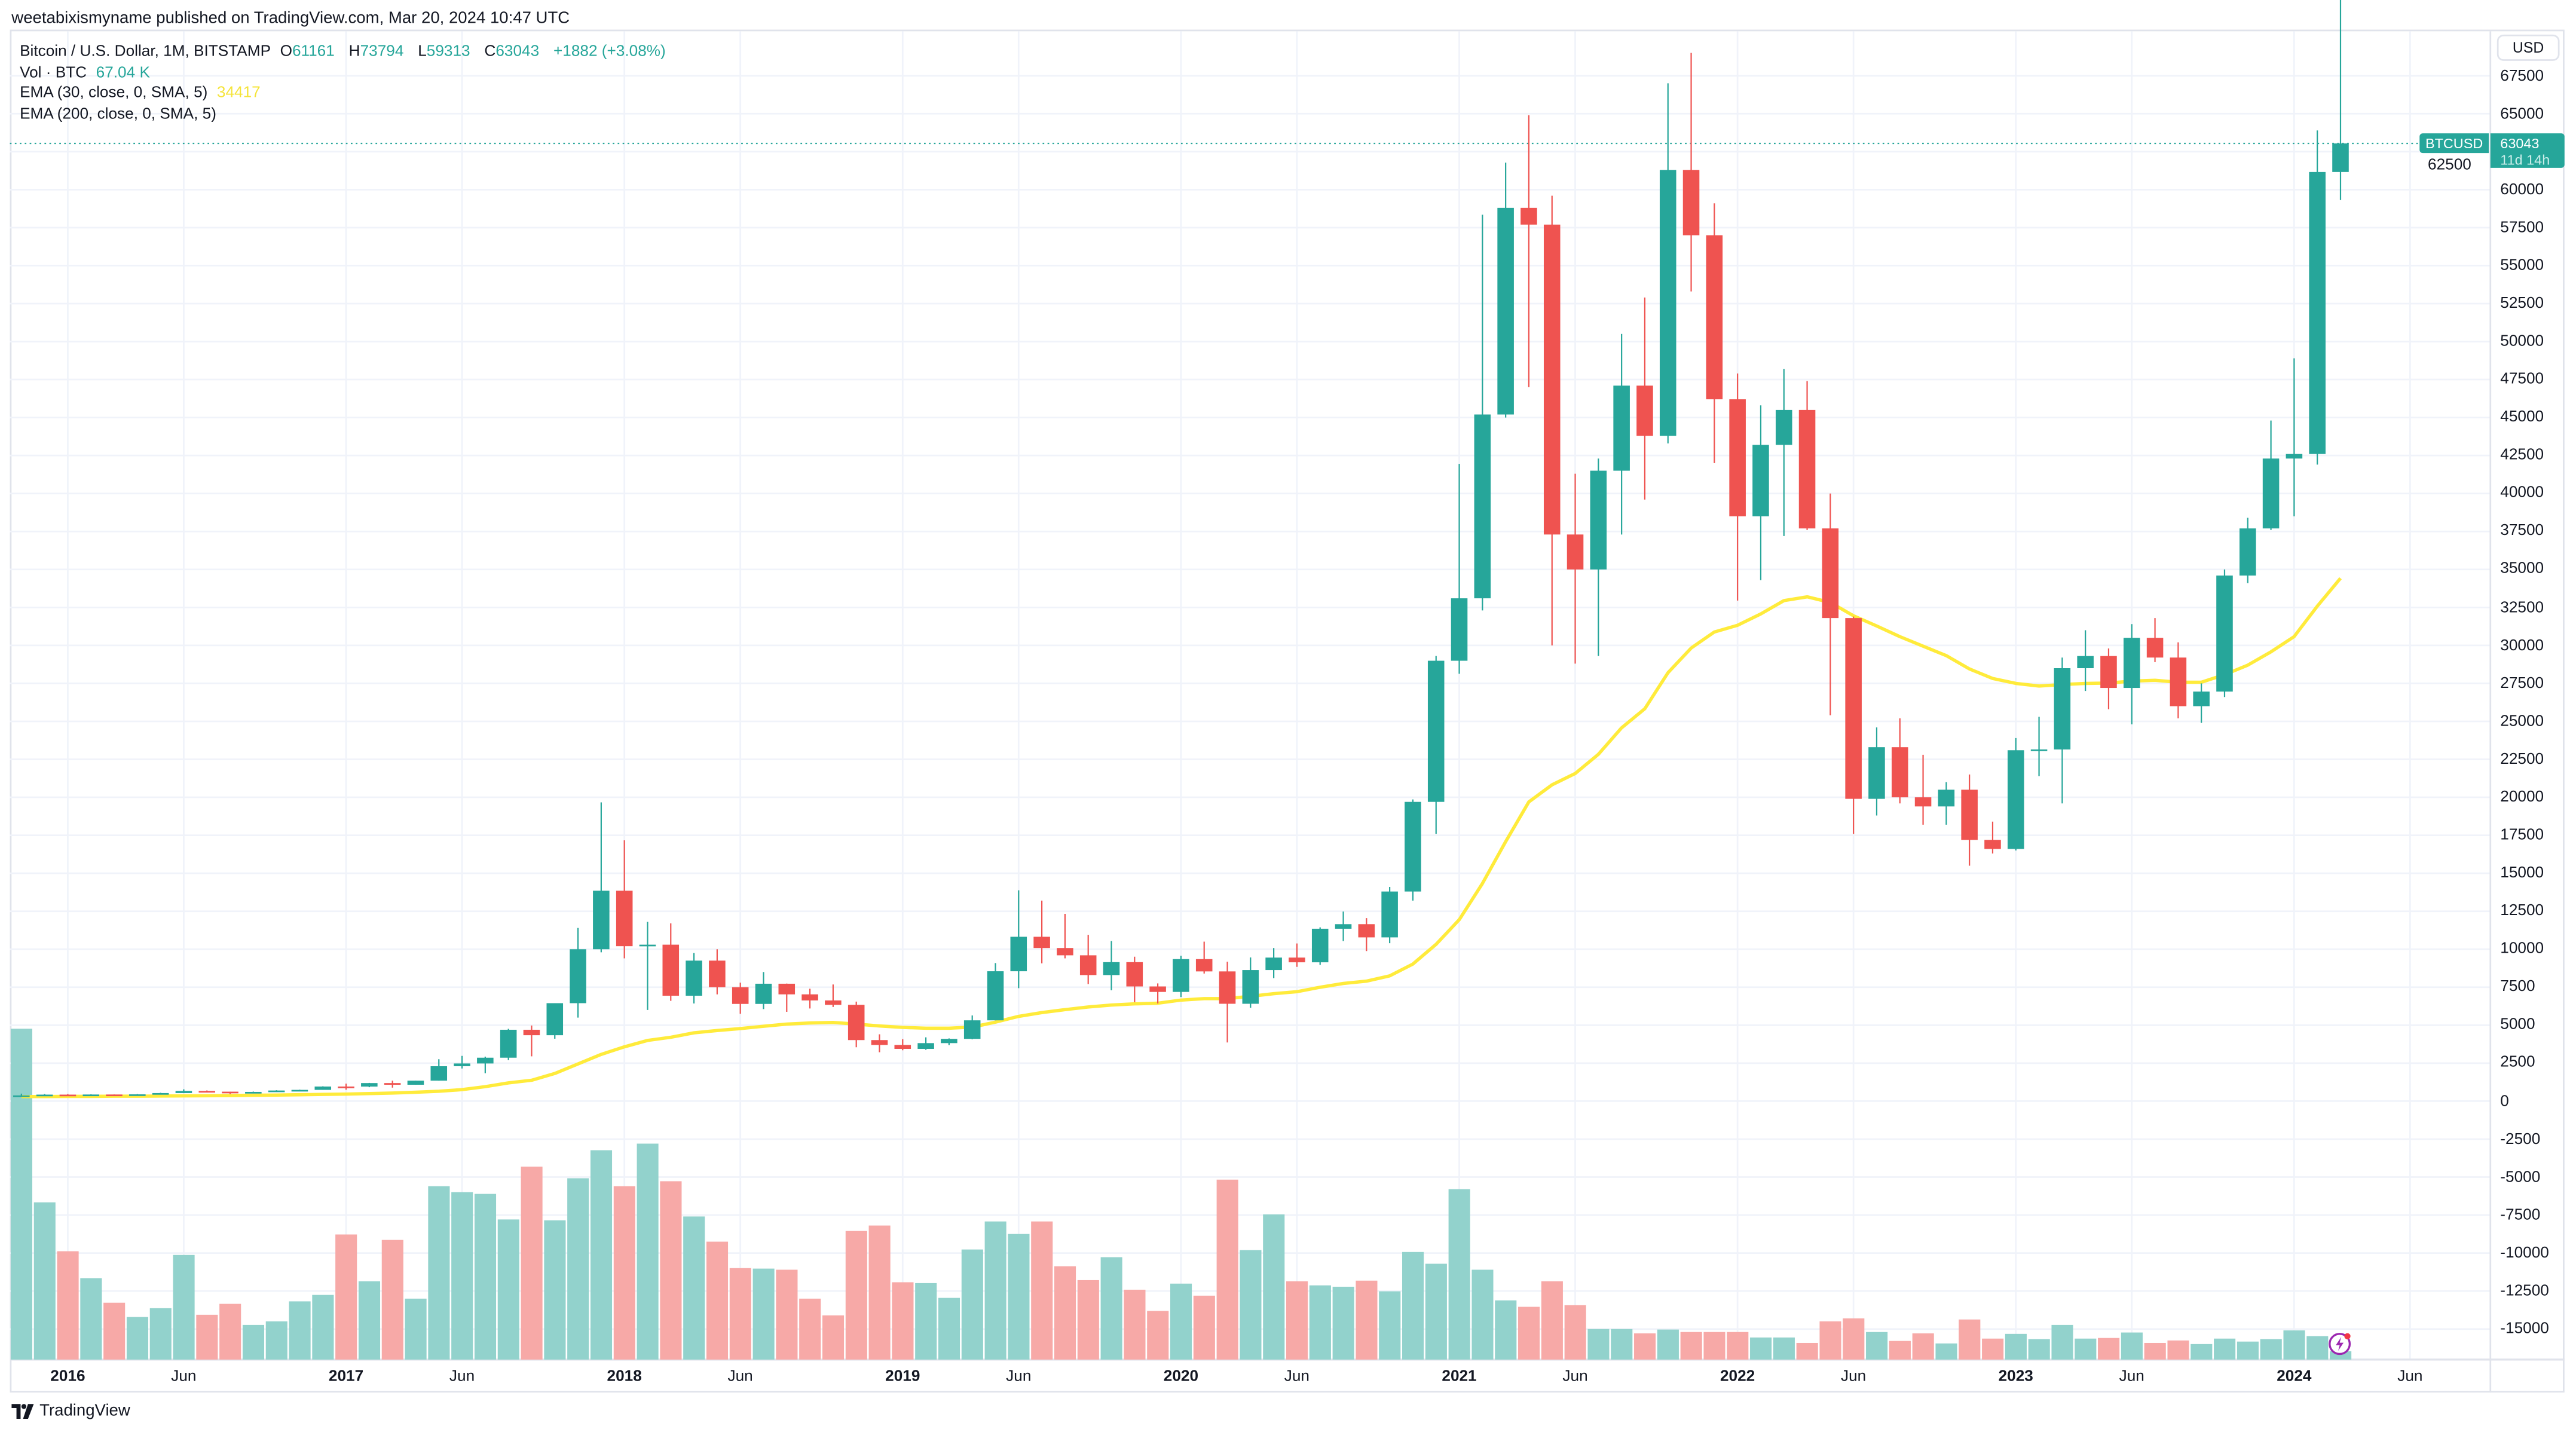  What do you see at coordinates (84, 1411) in the screenshot?
I see `tradingview-brand: TradingView` at bounding box center [84, 1411].